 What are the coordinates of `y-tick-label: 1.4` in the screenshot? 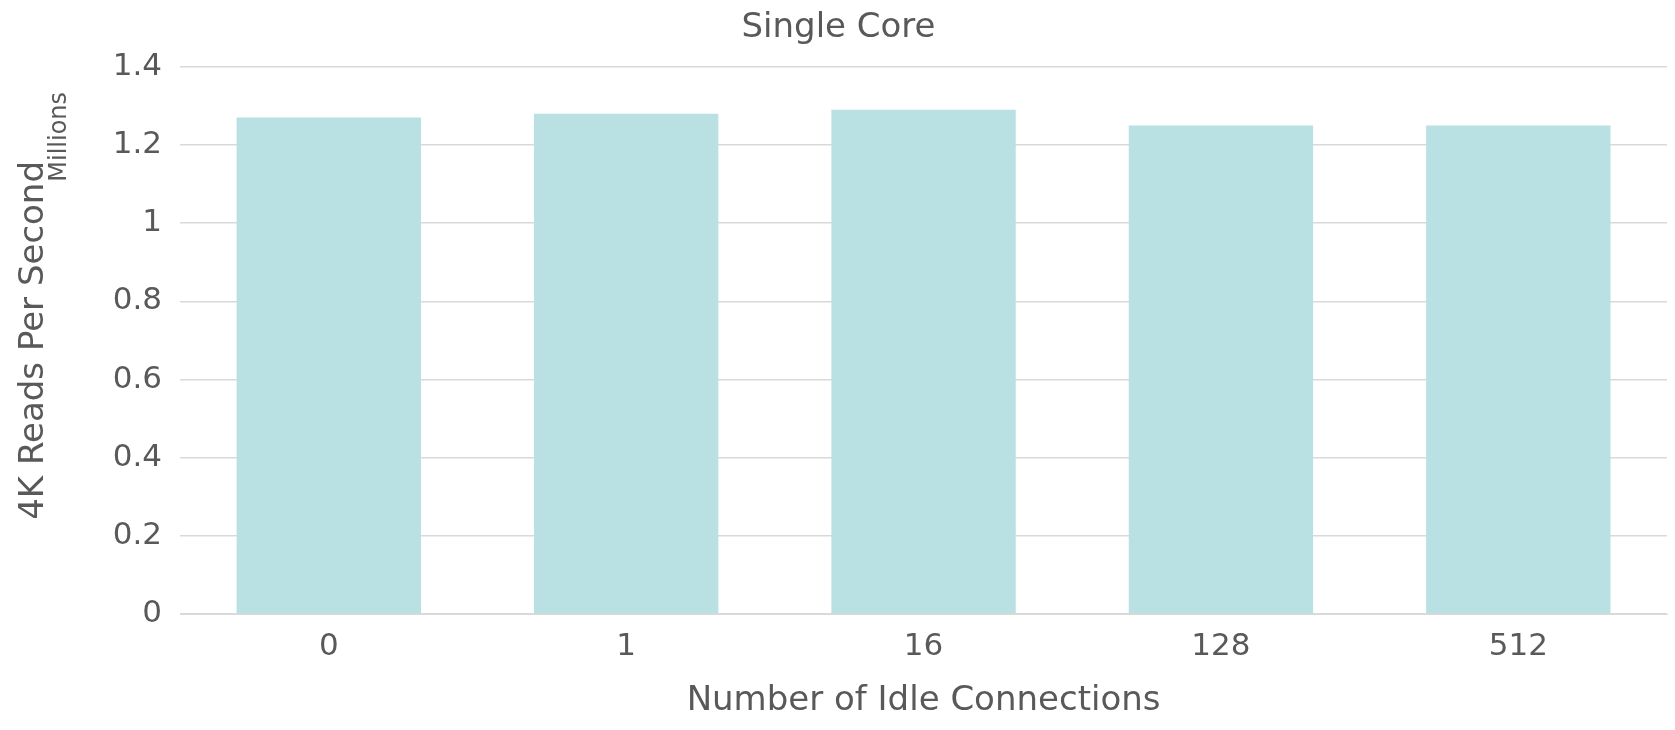 It's located at (137, 63).